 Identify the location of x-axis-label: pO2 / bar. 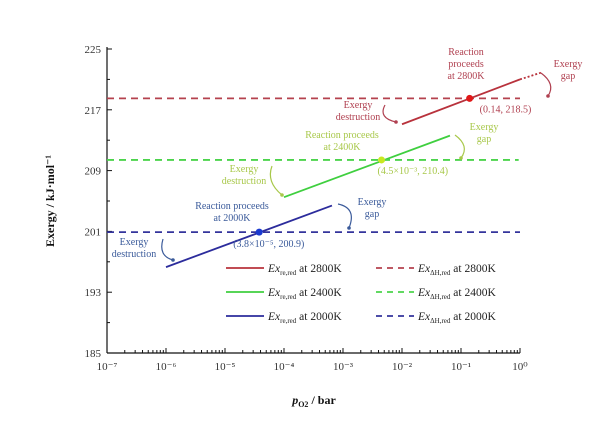
(313, 401).